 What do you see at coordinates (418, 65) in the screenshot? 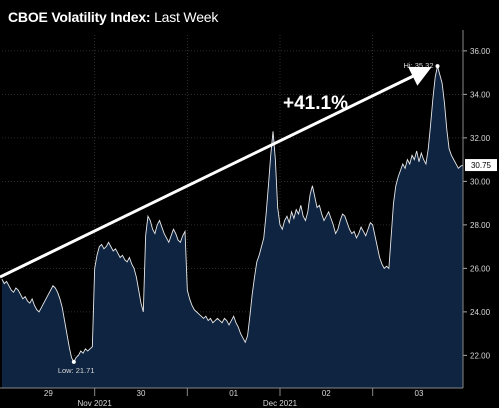
I see `high-label: Hi: 35.32` at bounding box center [418, 65].